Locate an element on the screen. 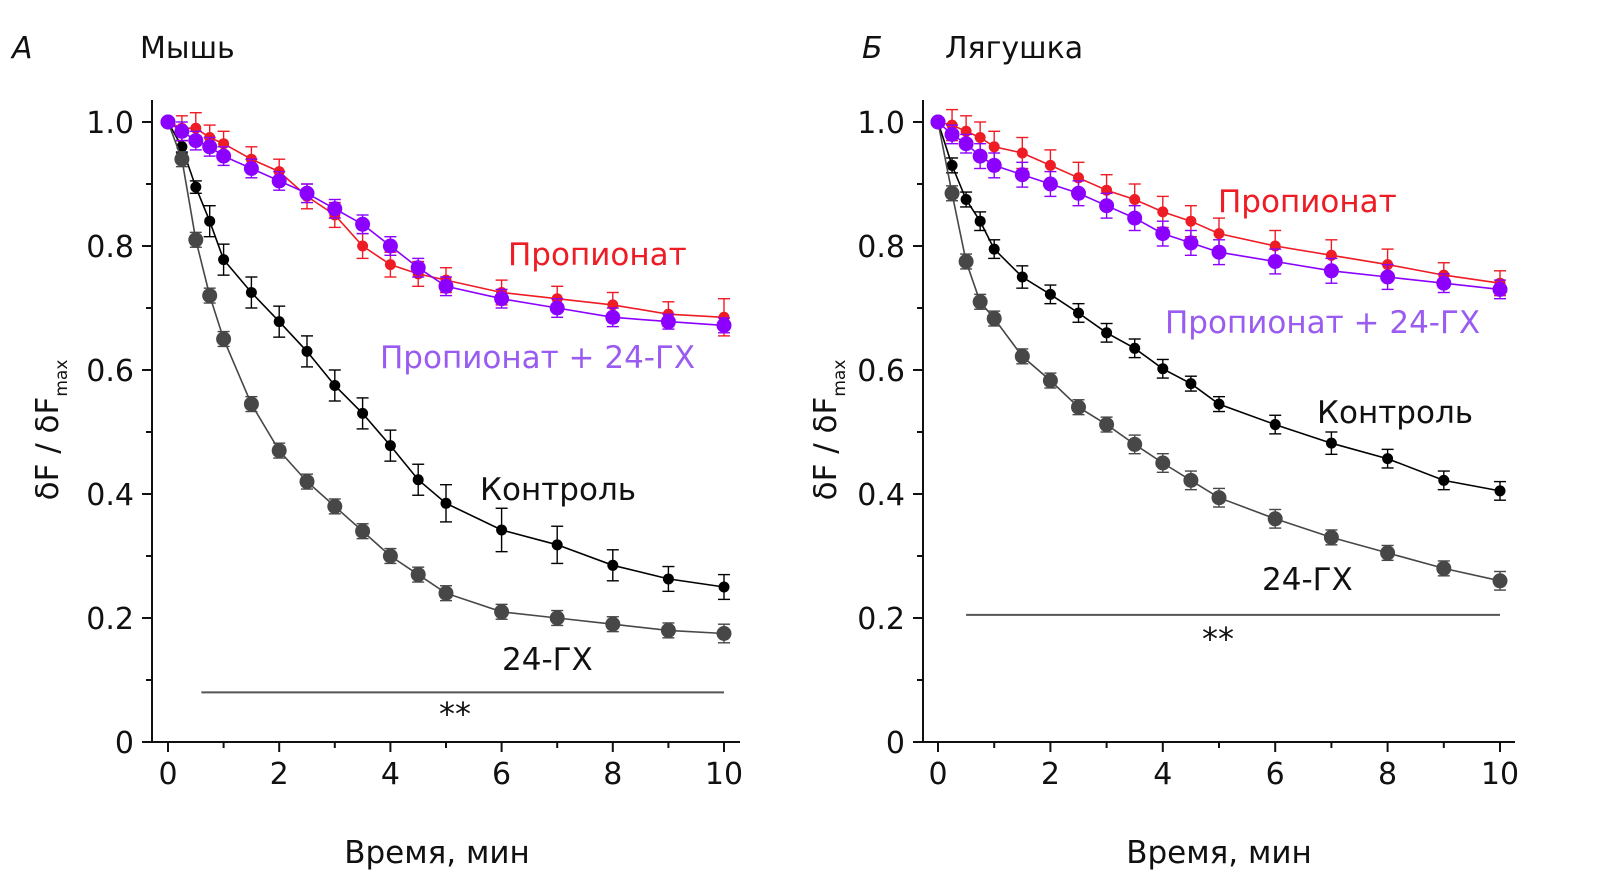  y-tick-label: 0.8 is located at coordinates (110, 247).